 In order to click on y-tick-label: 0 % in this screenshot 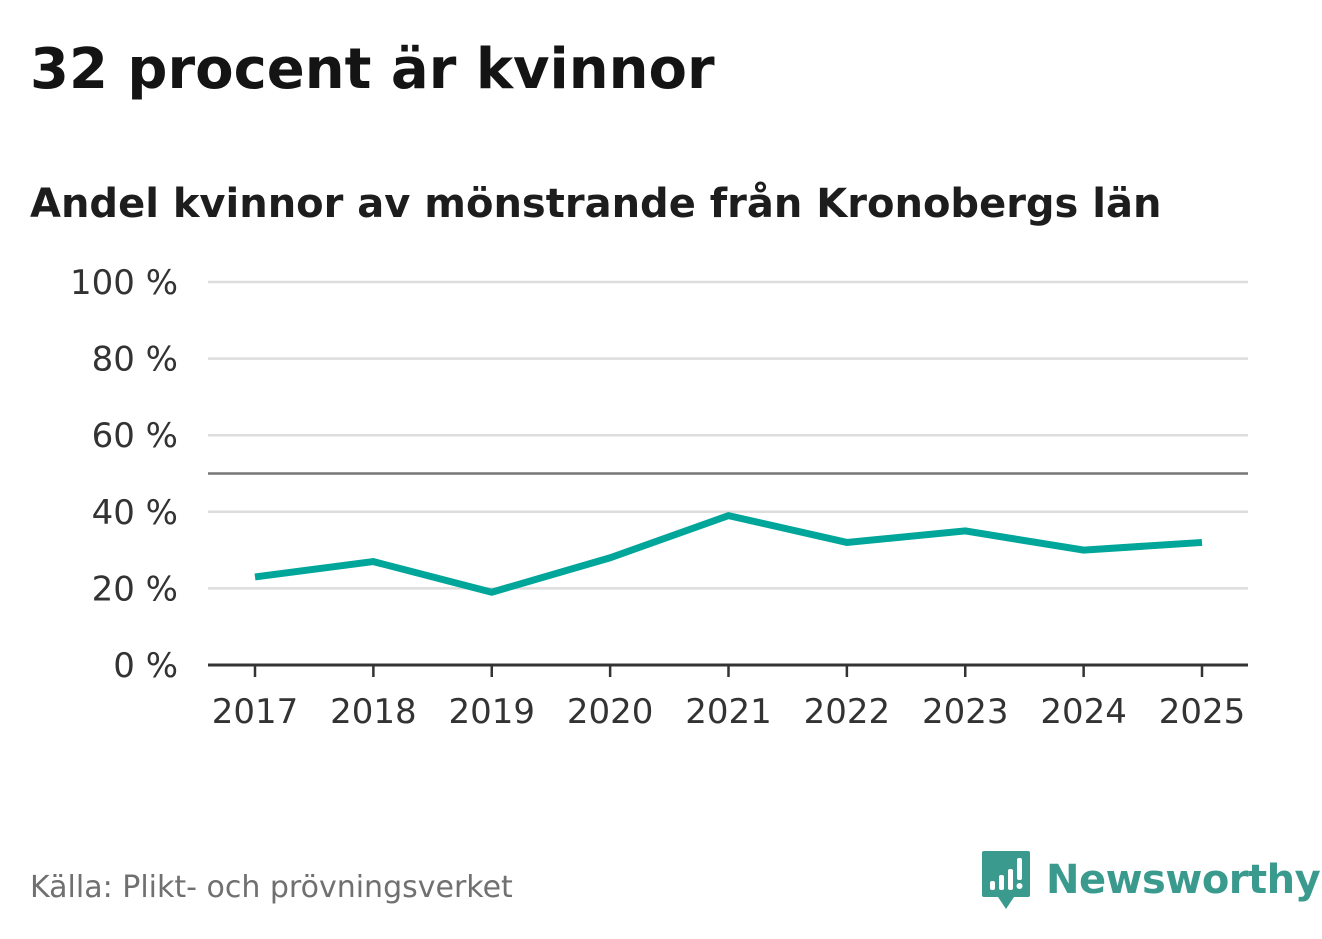, I will do `click(145, 666)`.